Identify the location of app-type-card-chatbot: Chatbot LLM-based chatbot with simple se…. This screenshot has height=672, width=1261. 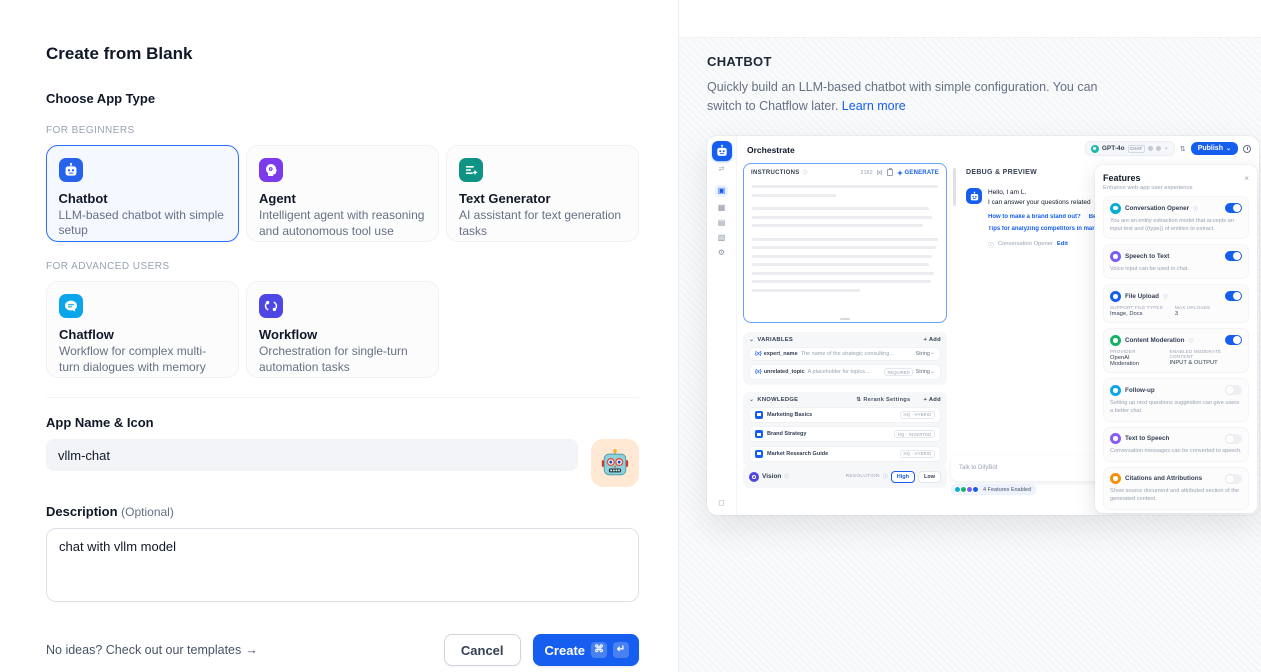
(142, 193).